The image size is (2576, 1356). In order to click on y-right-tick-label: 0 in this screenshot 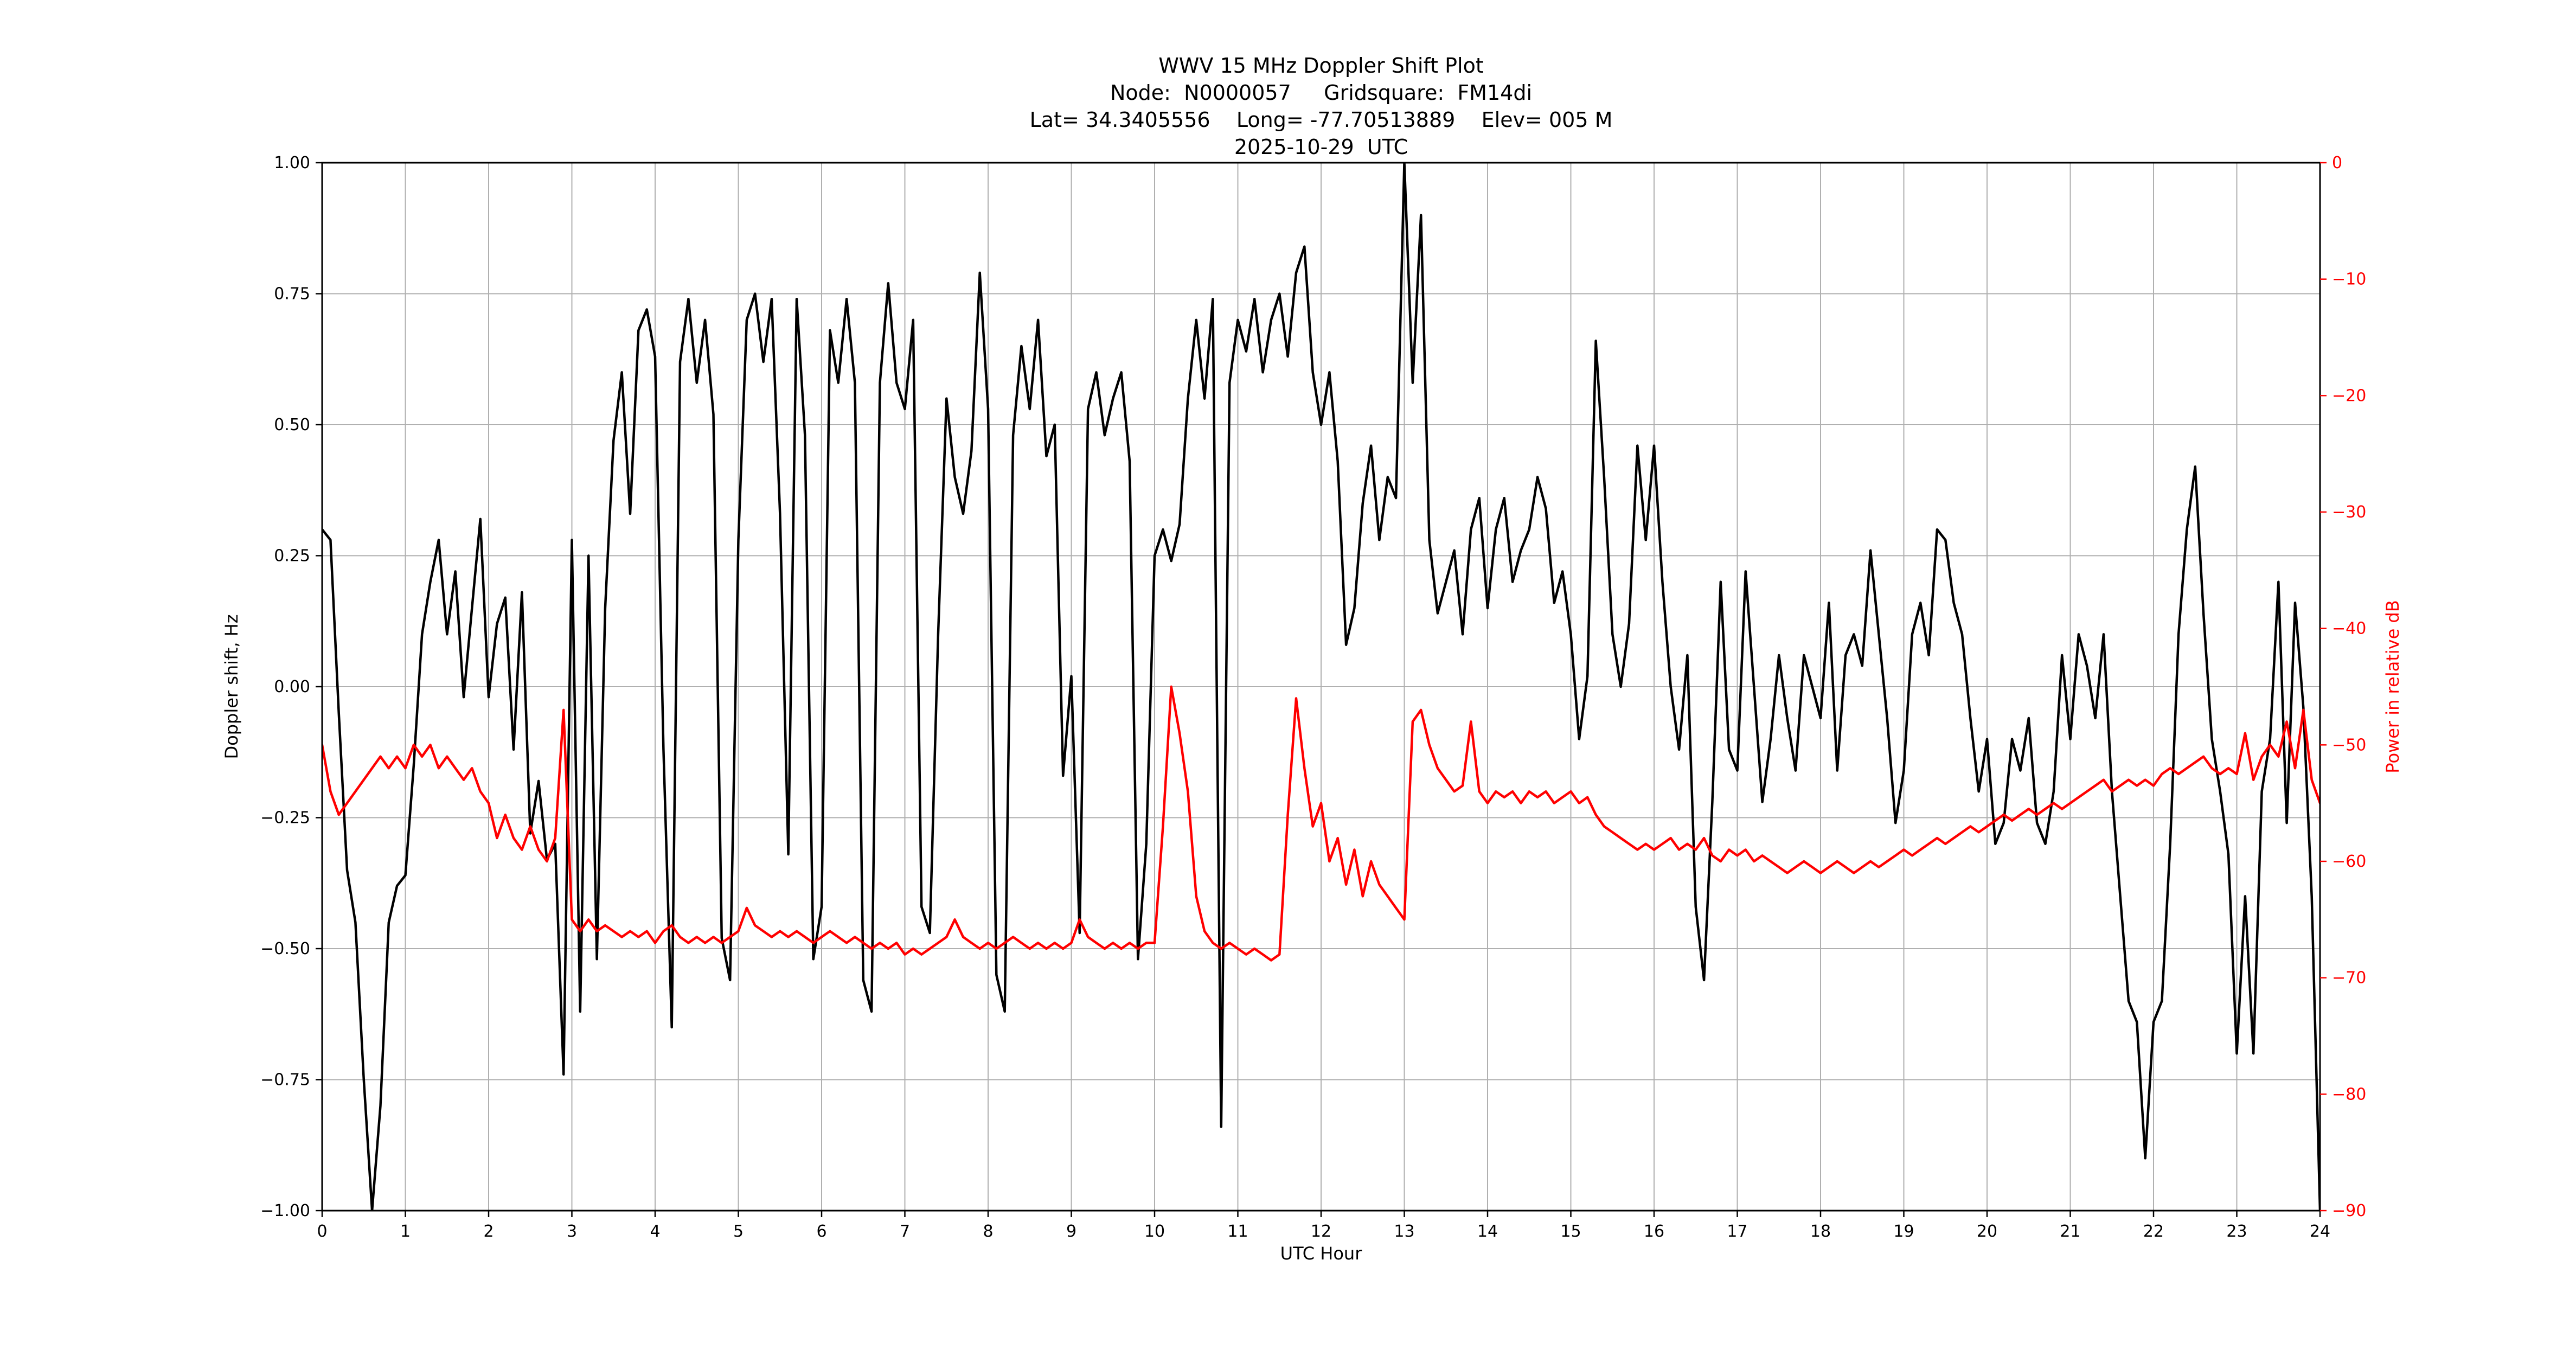, I will do `click(2337, 162)`.